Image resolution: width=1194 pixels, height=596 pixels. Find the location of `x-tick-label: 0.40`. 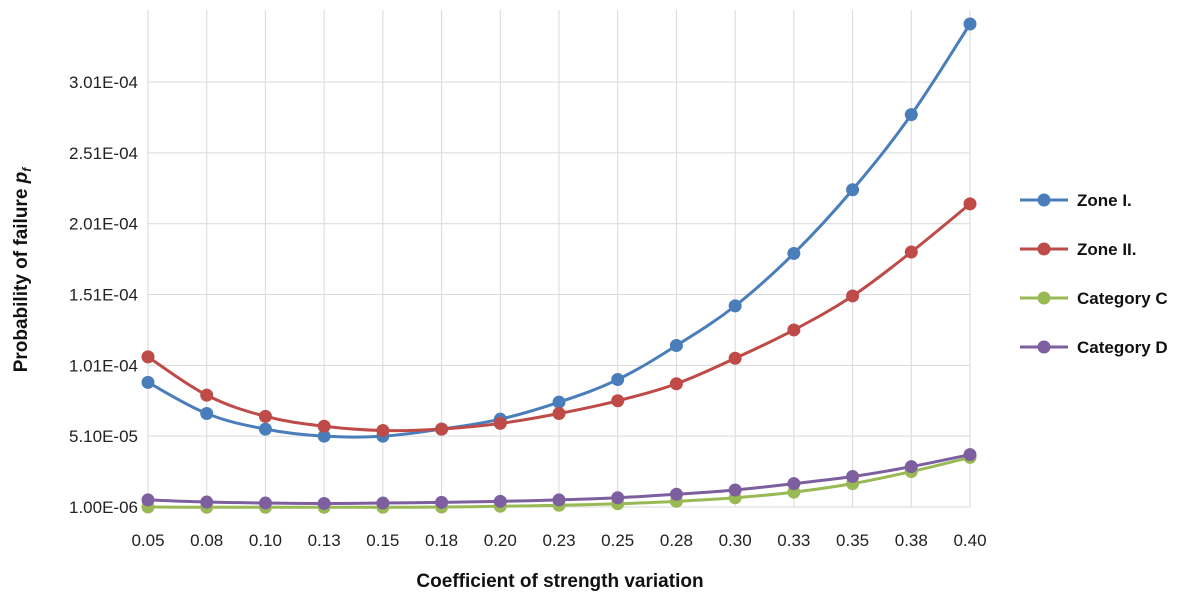

x-tick-label: 0.40 is located at coordinates (969, 540).